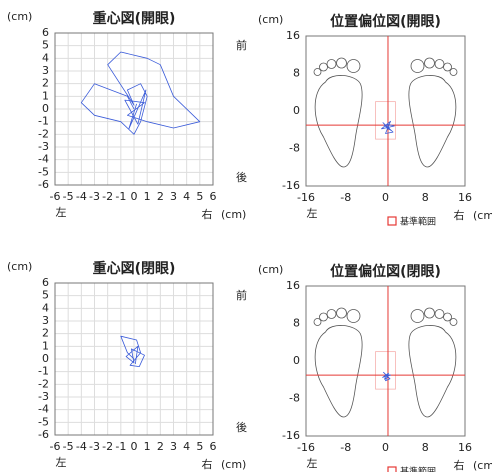 This screenshot has width=492, height=472. I want to click on feet-outline, so click(385, 112).